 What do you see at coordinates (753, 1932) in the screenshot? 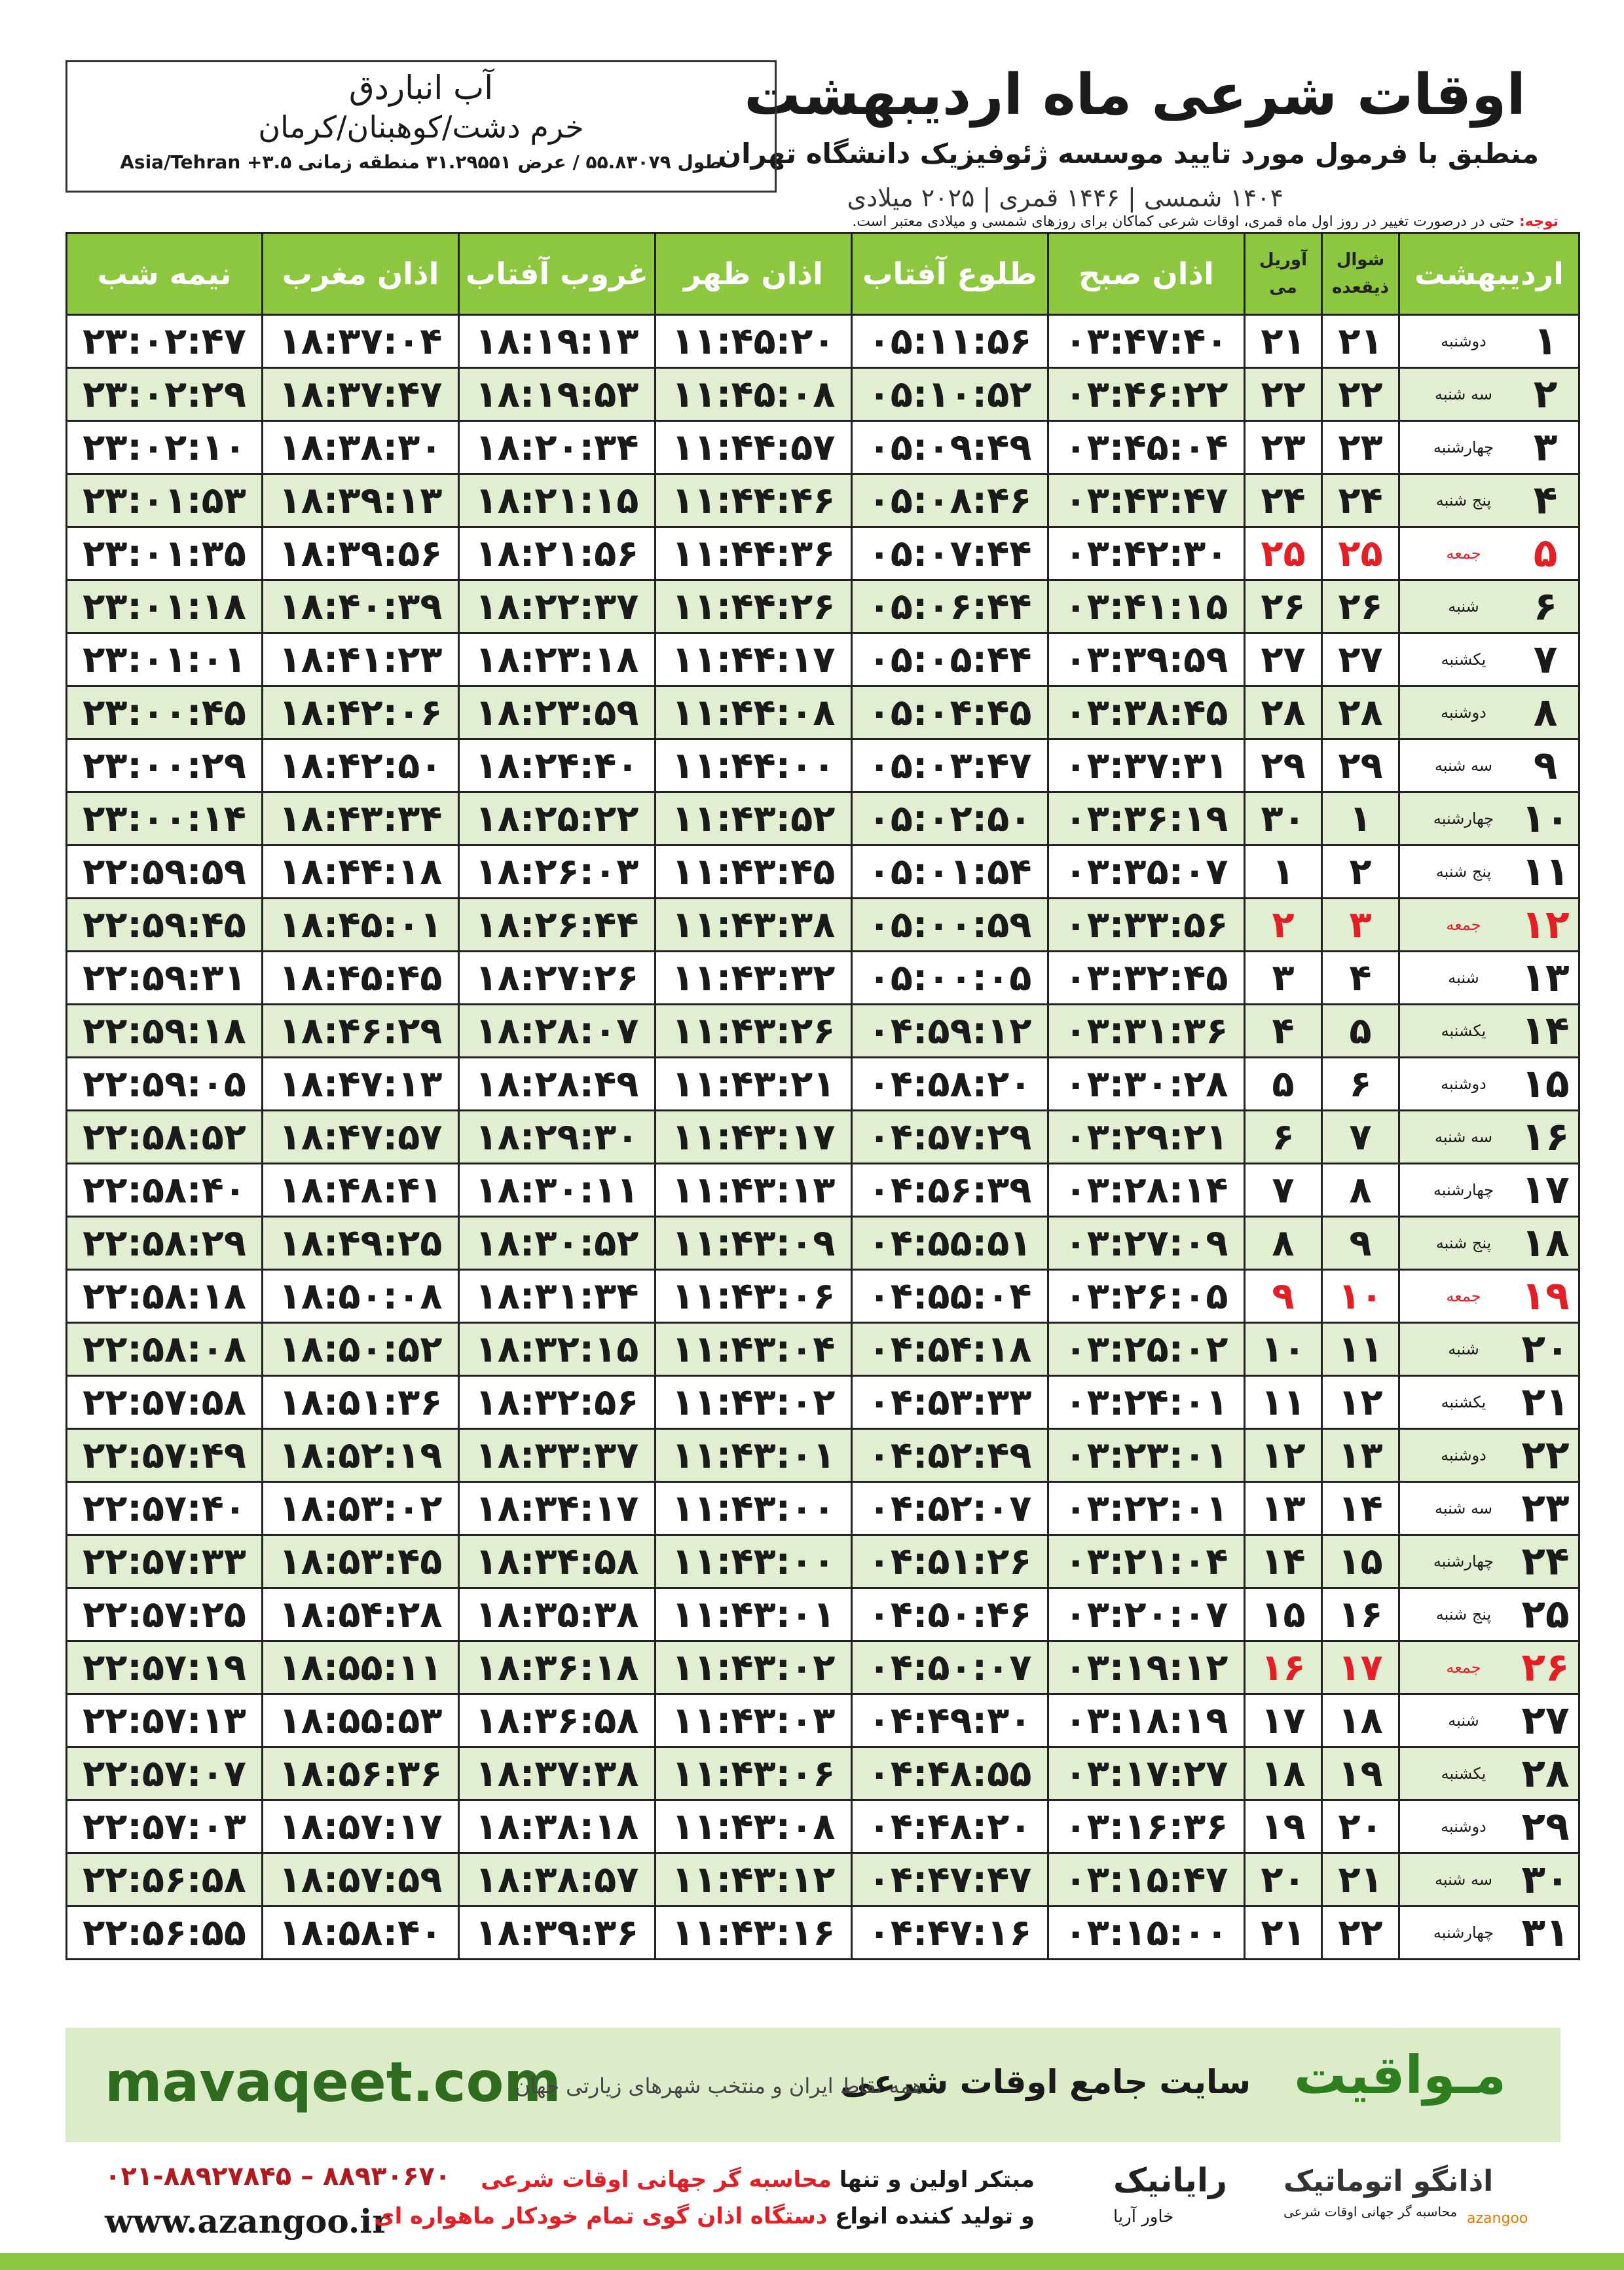
I see `time-cell: ۱۱:۴۳:۱۶` at bounding box center [753, 1932].